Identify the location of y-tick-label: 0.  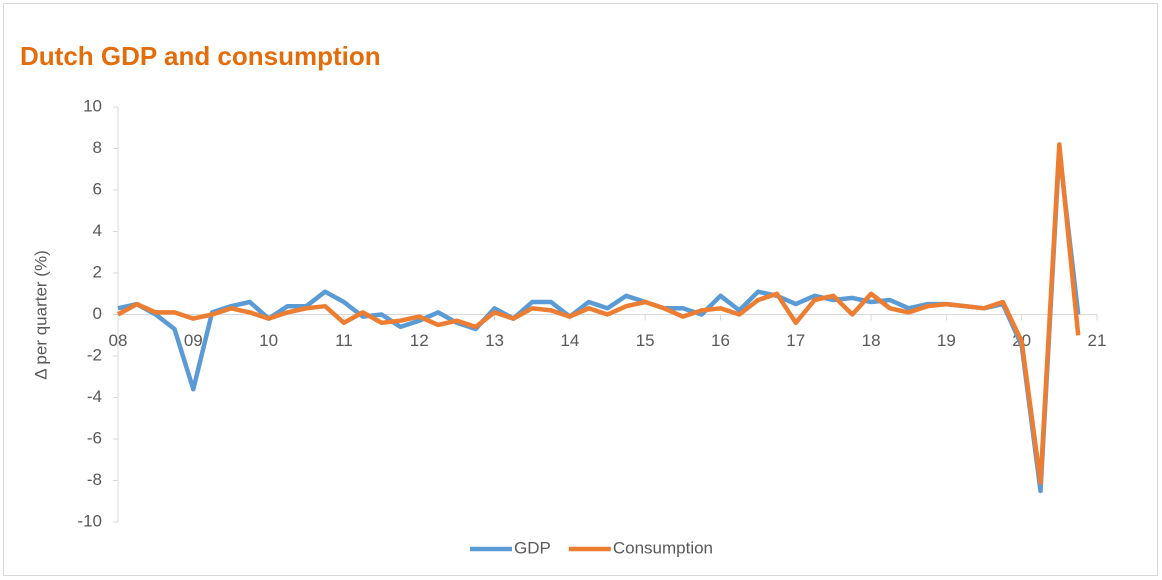
(97, 313).